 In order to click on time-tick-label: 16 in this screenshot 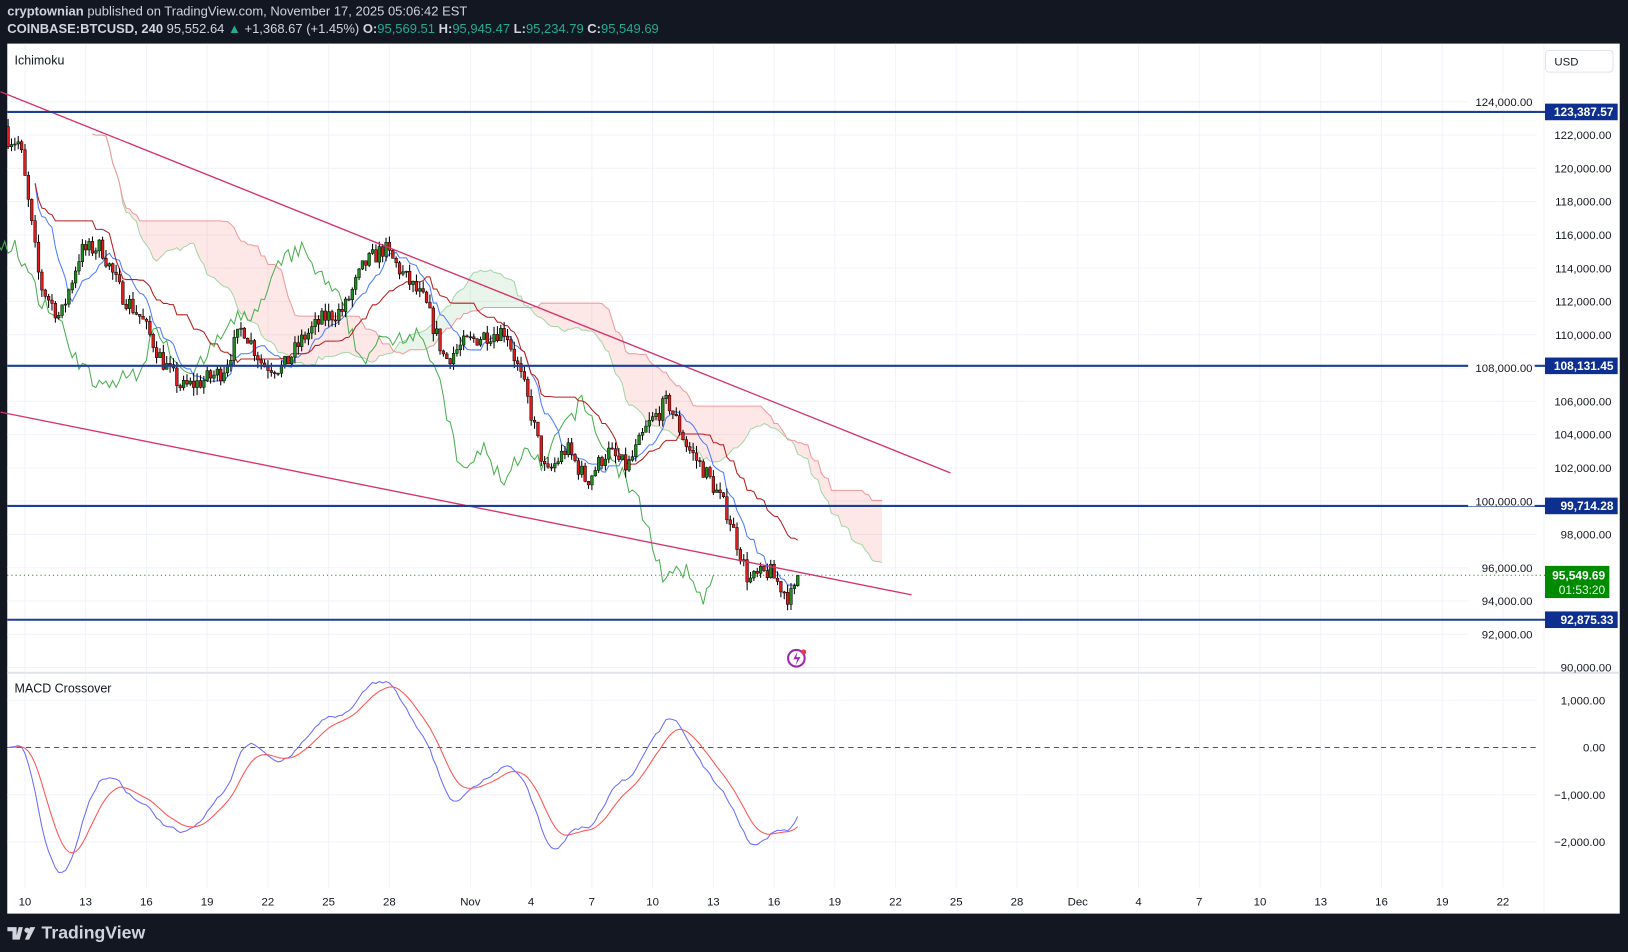, I will do `click(1381, 902)`.